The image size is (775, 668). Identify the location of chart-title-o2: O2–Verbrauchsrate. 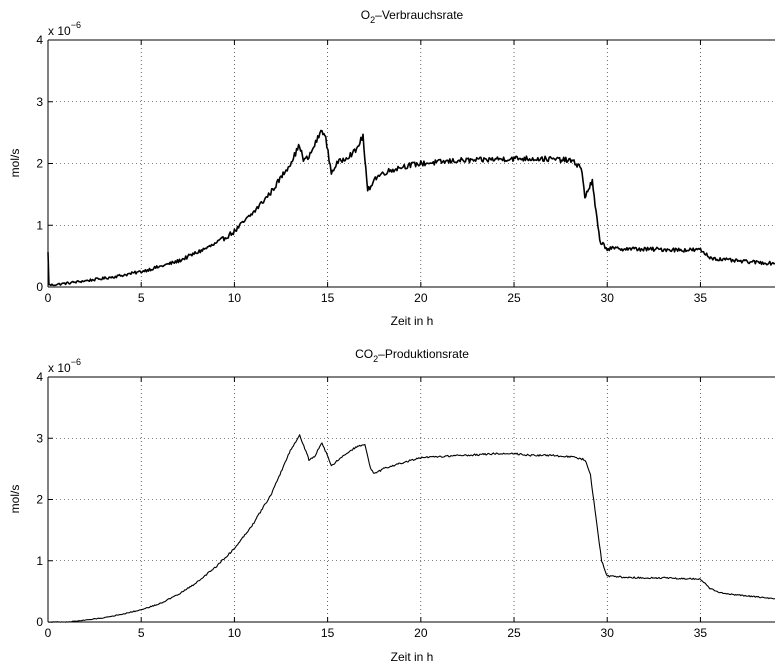
(412, 16).